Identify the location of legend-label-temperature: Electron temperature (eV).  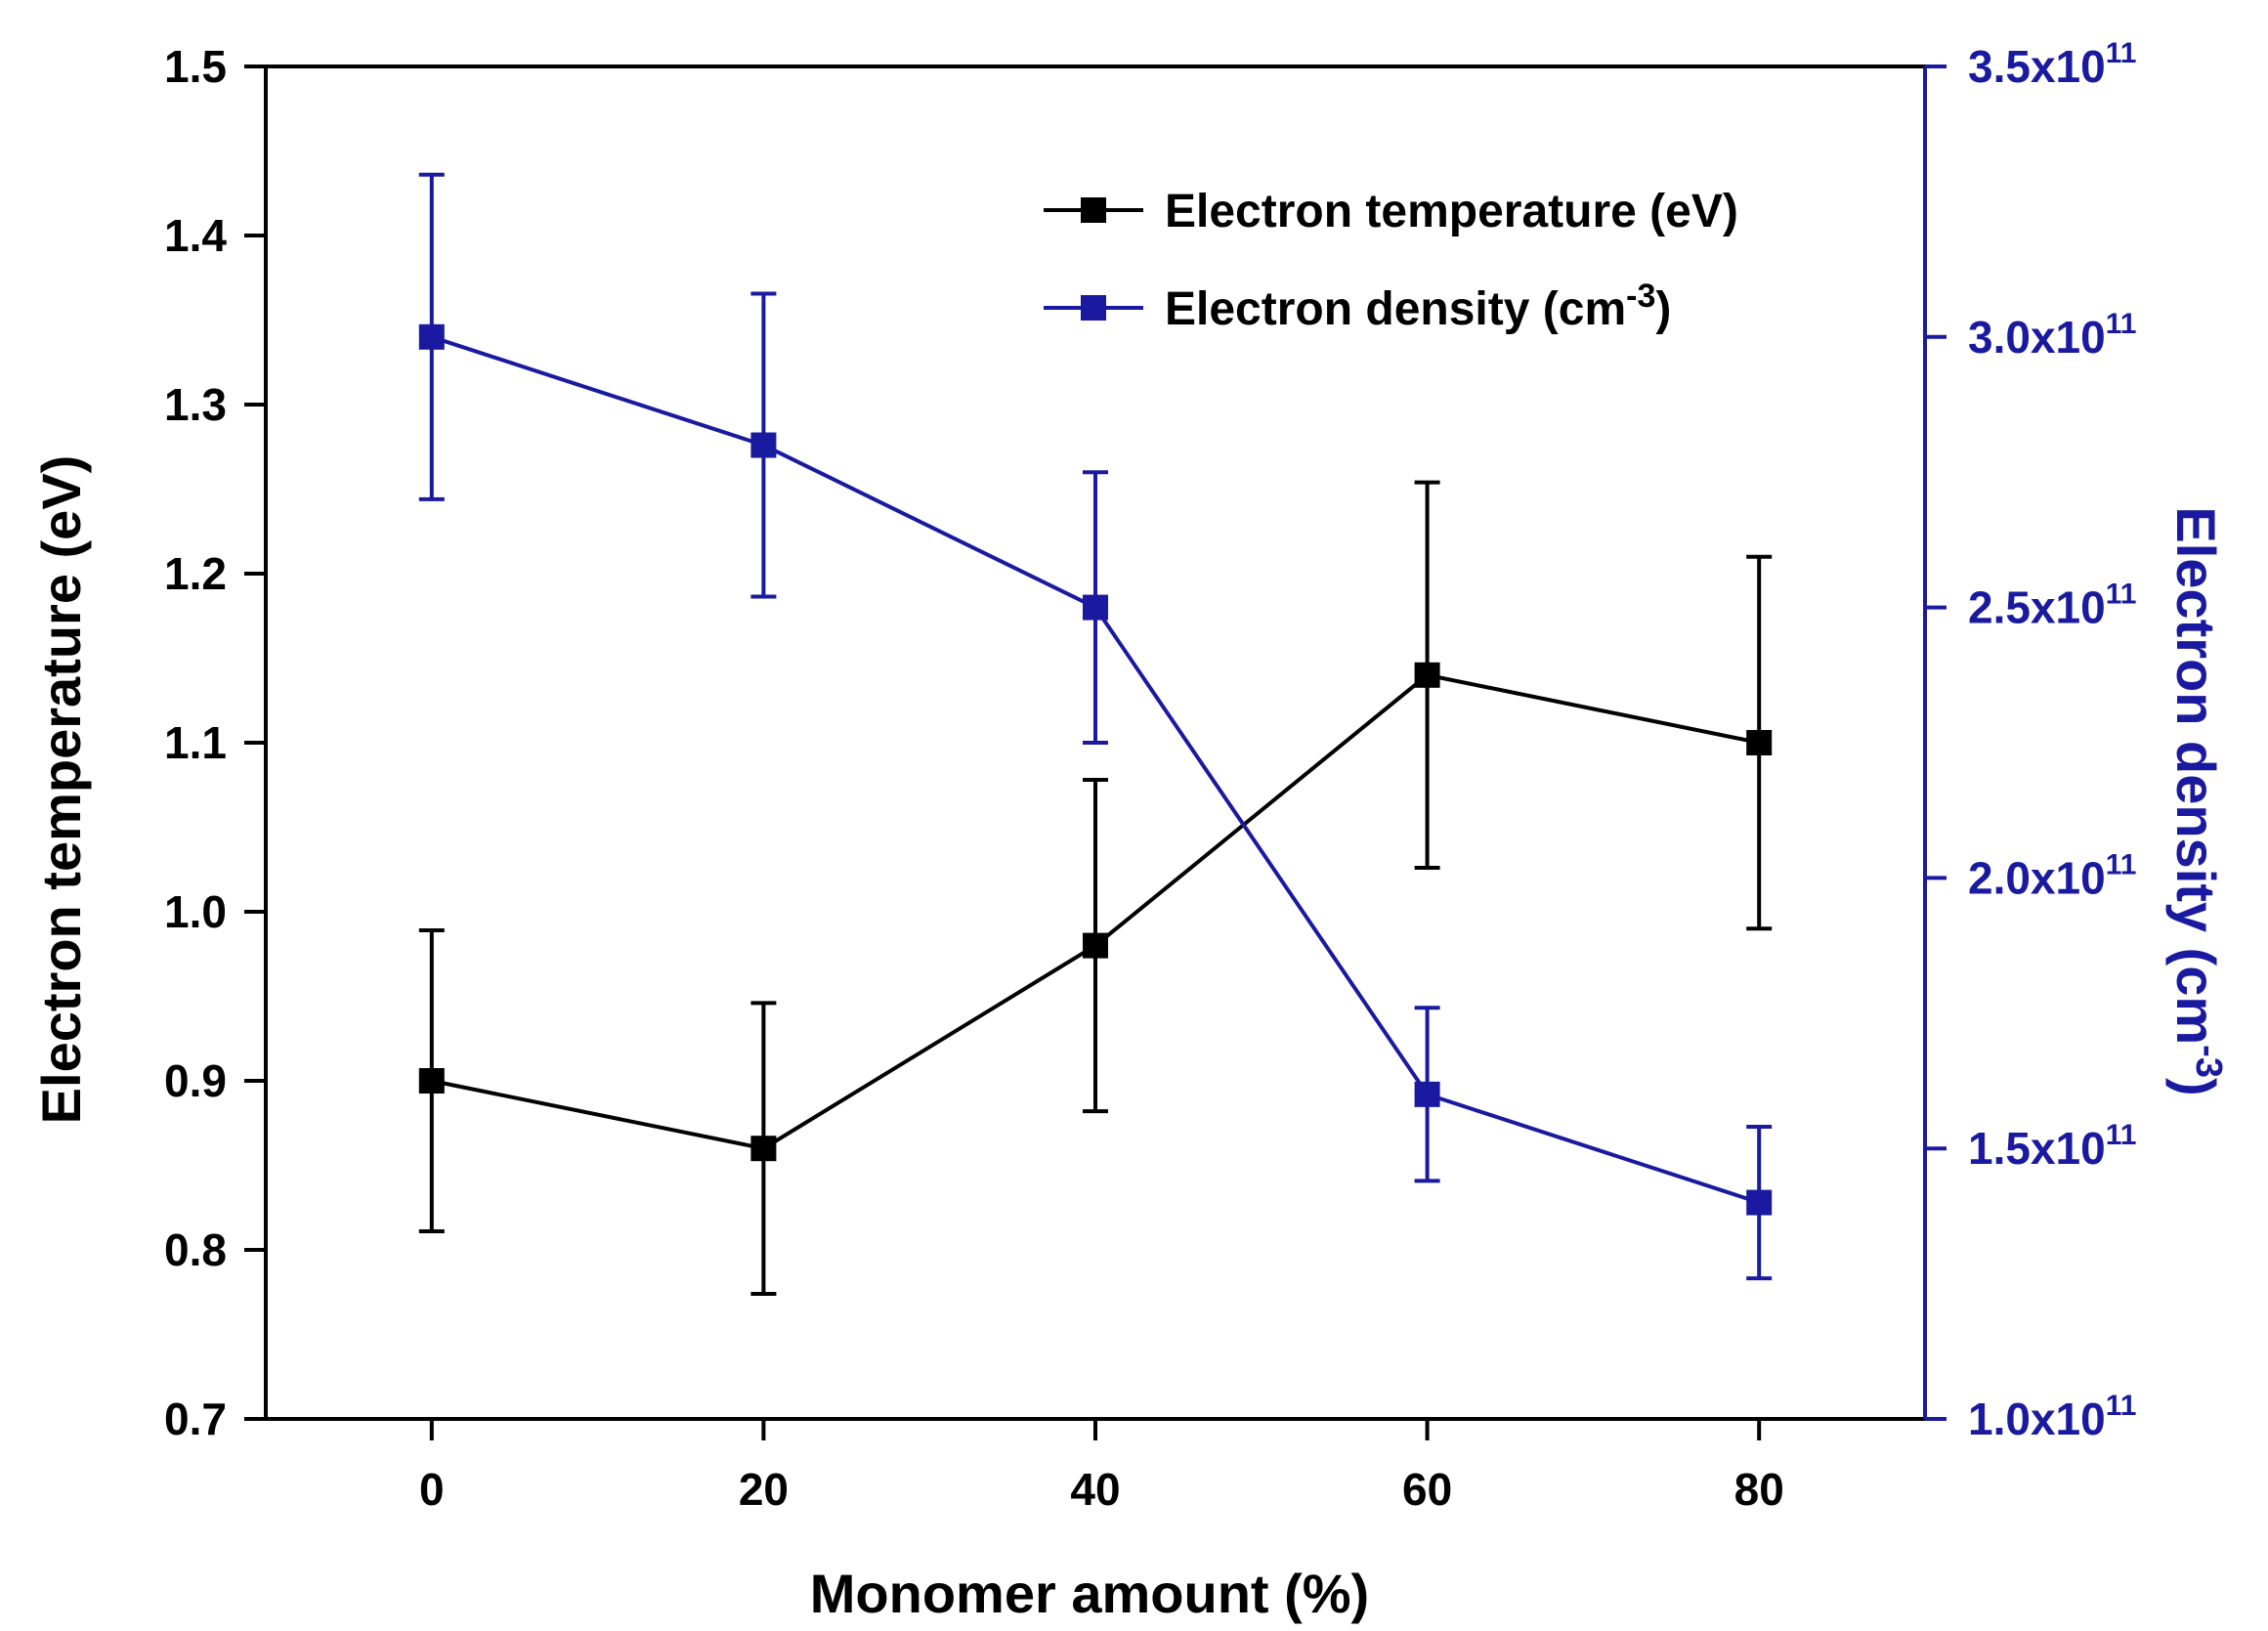
(1451, 211).